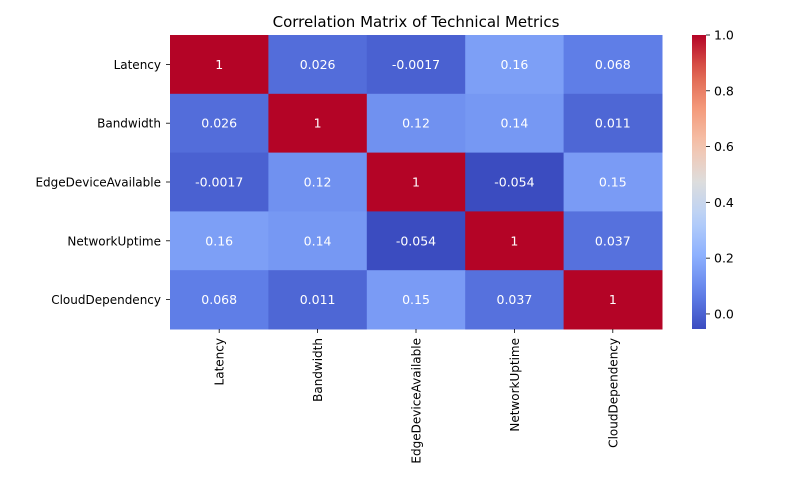  I want to click on y-tick-label-2: EdgeDeviceAvailable, so click(98, 183).